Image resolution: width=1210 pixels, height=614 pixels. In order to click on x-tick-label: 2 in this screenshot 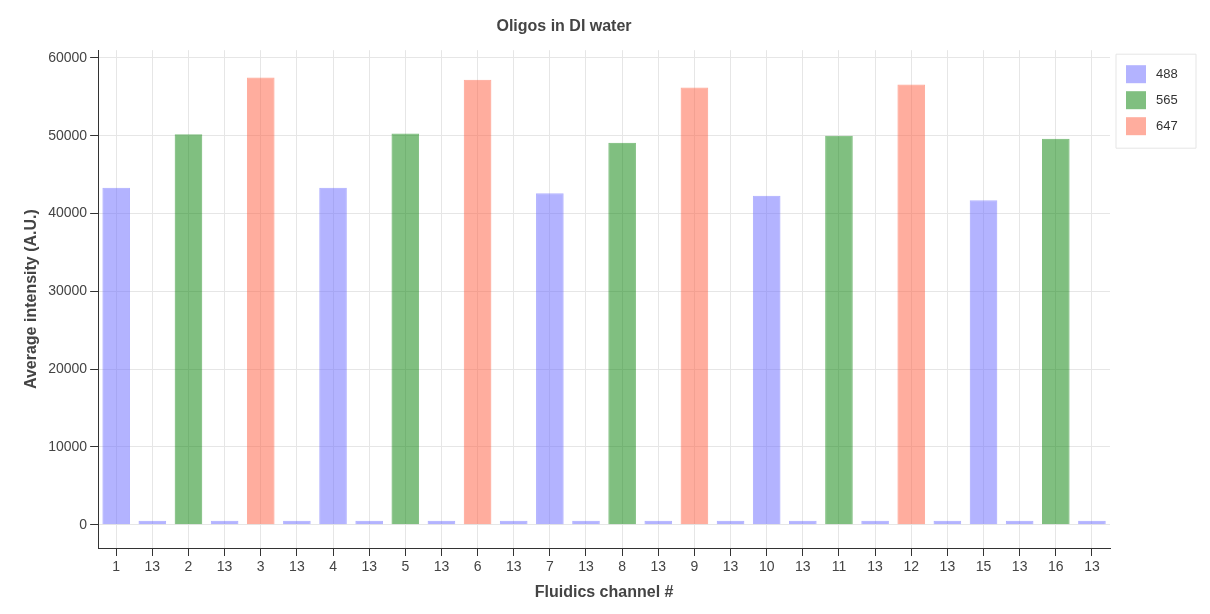, I will do `click(188, 566)`.